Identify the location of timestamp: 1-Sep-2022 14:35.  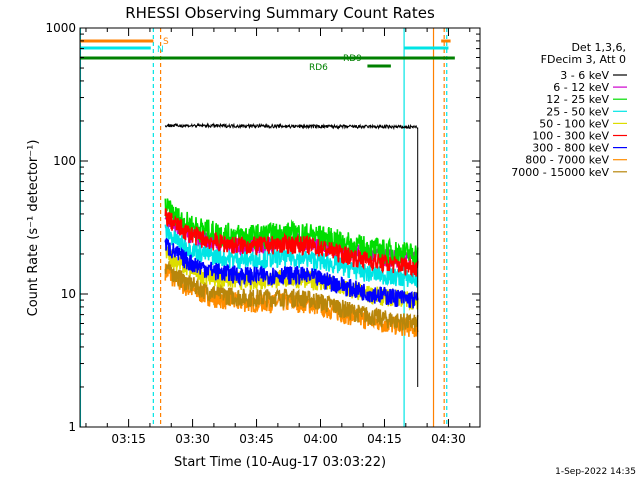
(595, 472).